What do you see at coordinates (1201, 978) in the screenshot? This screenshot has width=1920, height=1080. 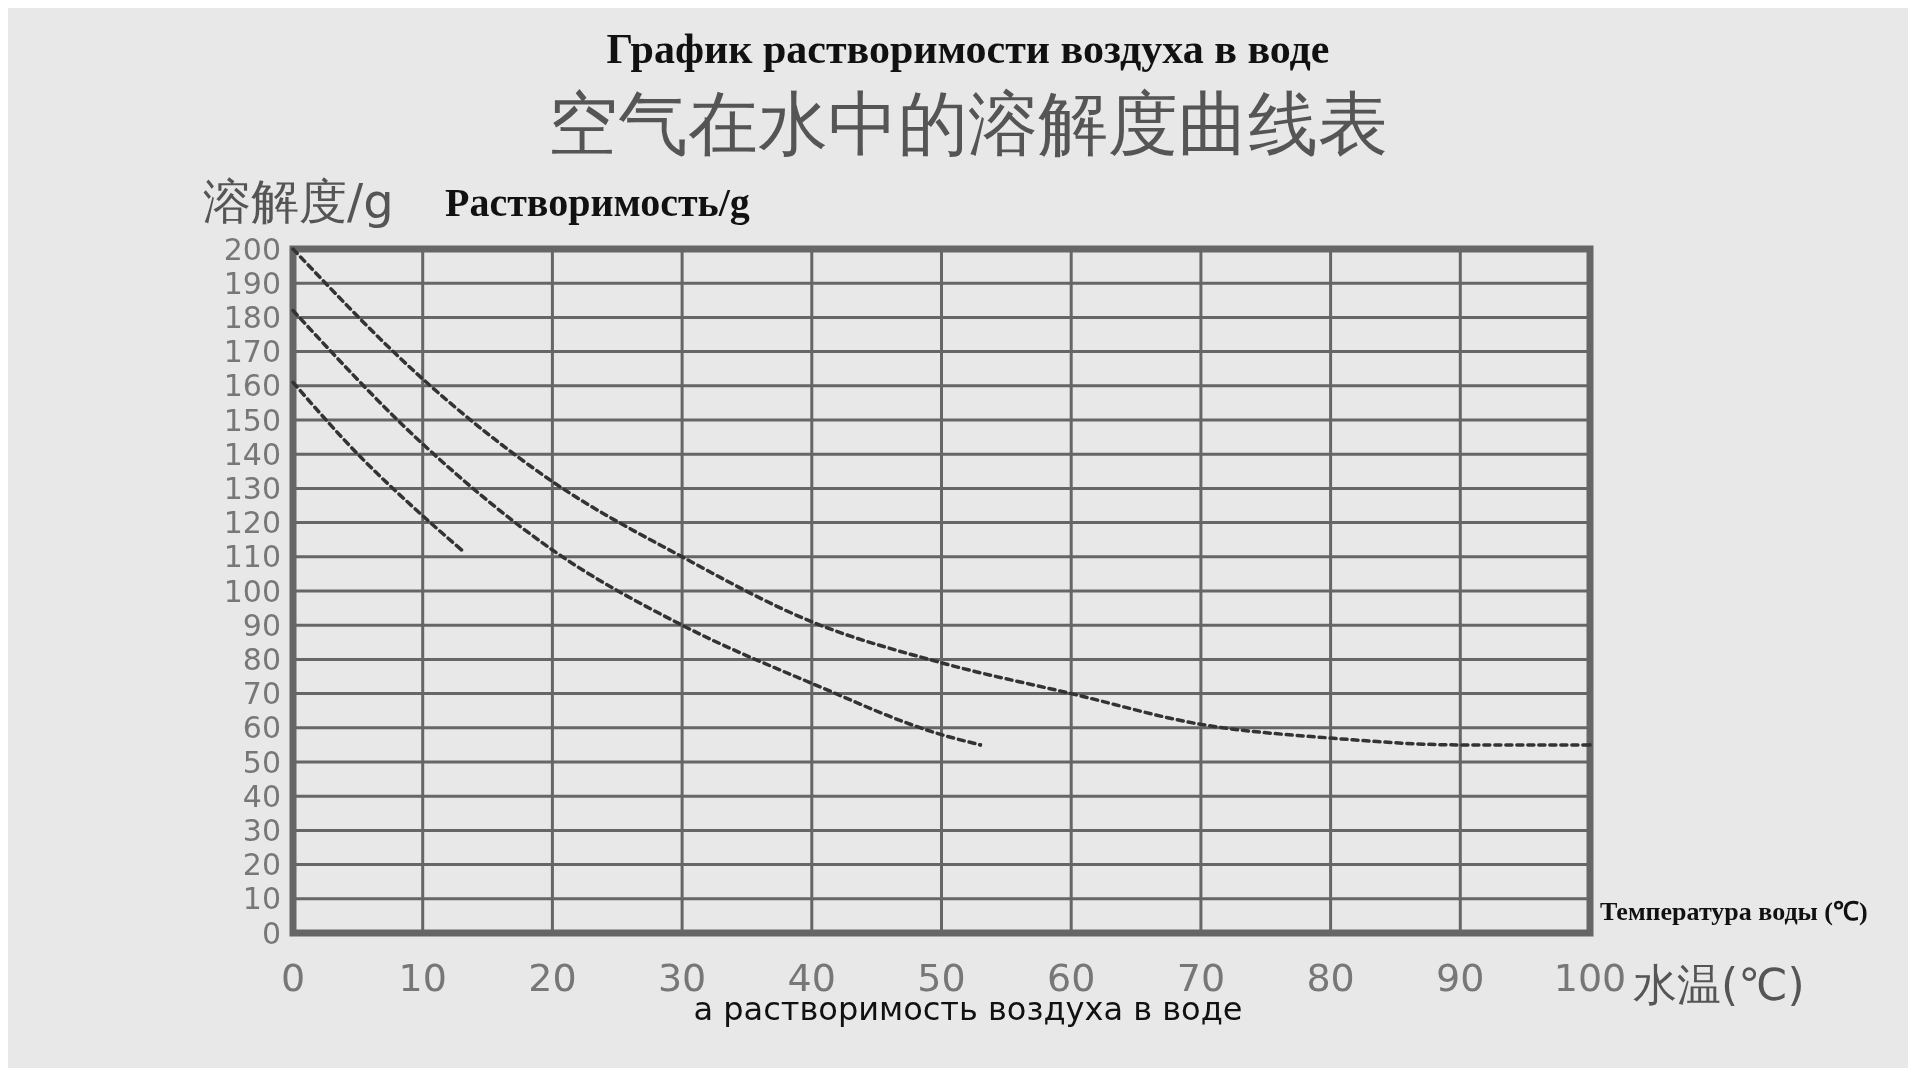 I see `x-tick-label: 70` at bounding box center [1201, 978].